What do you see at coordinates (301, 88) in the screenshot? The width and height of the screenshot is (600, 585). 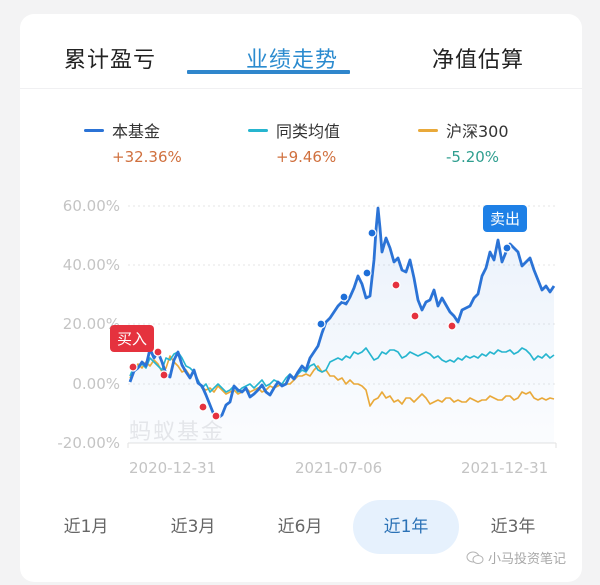 I see `tab-divider` at bounding box center [301, 88].